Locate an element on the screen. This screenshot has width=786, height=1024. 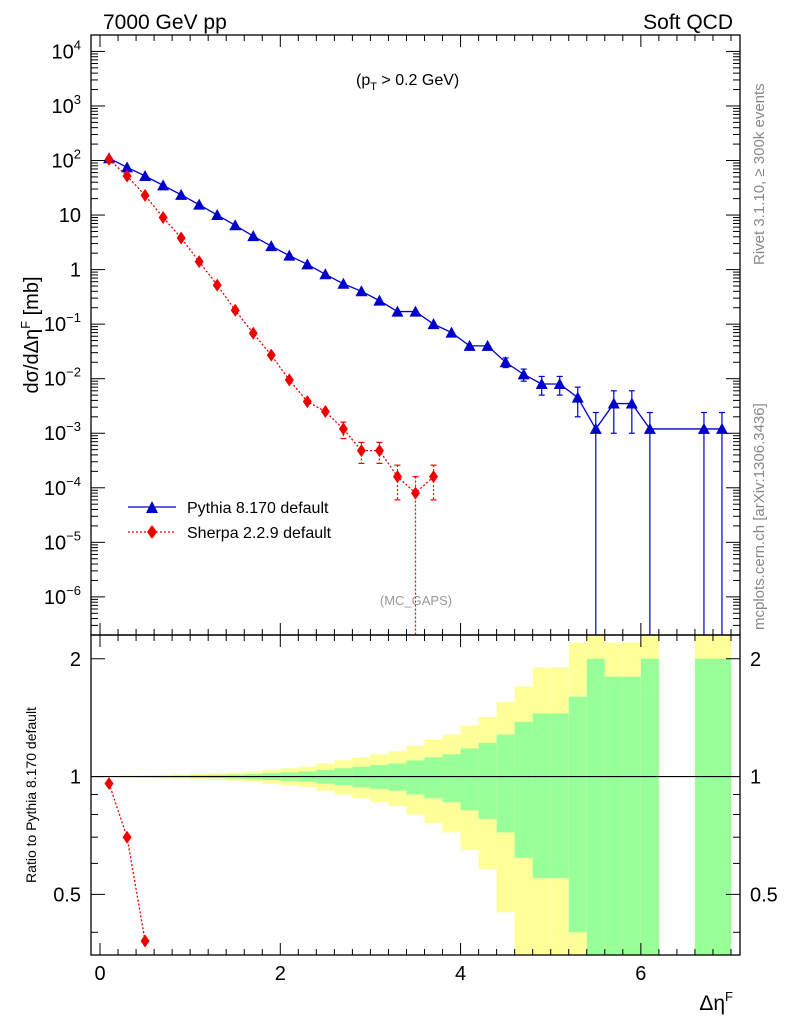
main-y-axis-label-sup: F is located at coordinates (25, 325).